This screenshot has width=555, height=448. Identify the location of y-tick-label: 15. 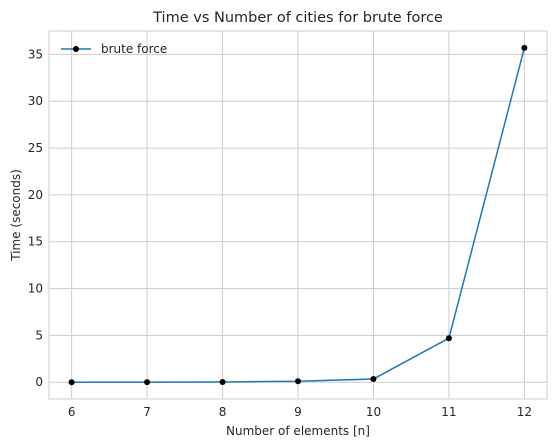
(35, 242).